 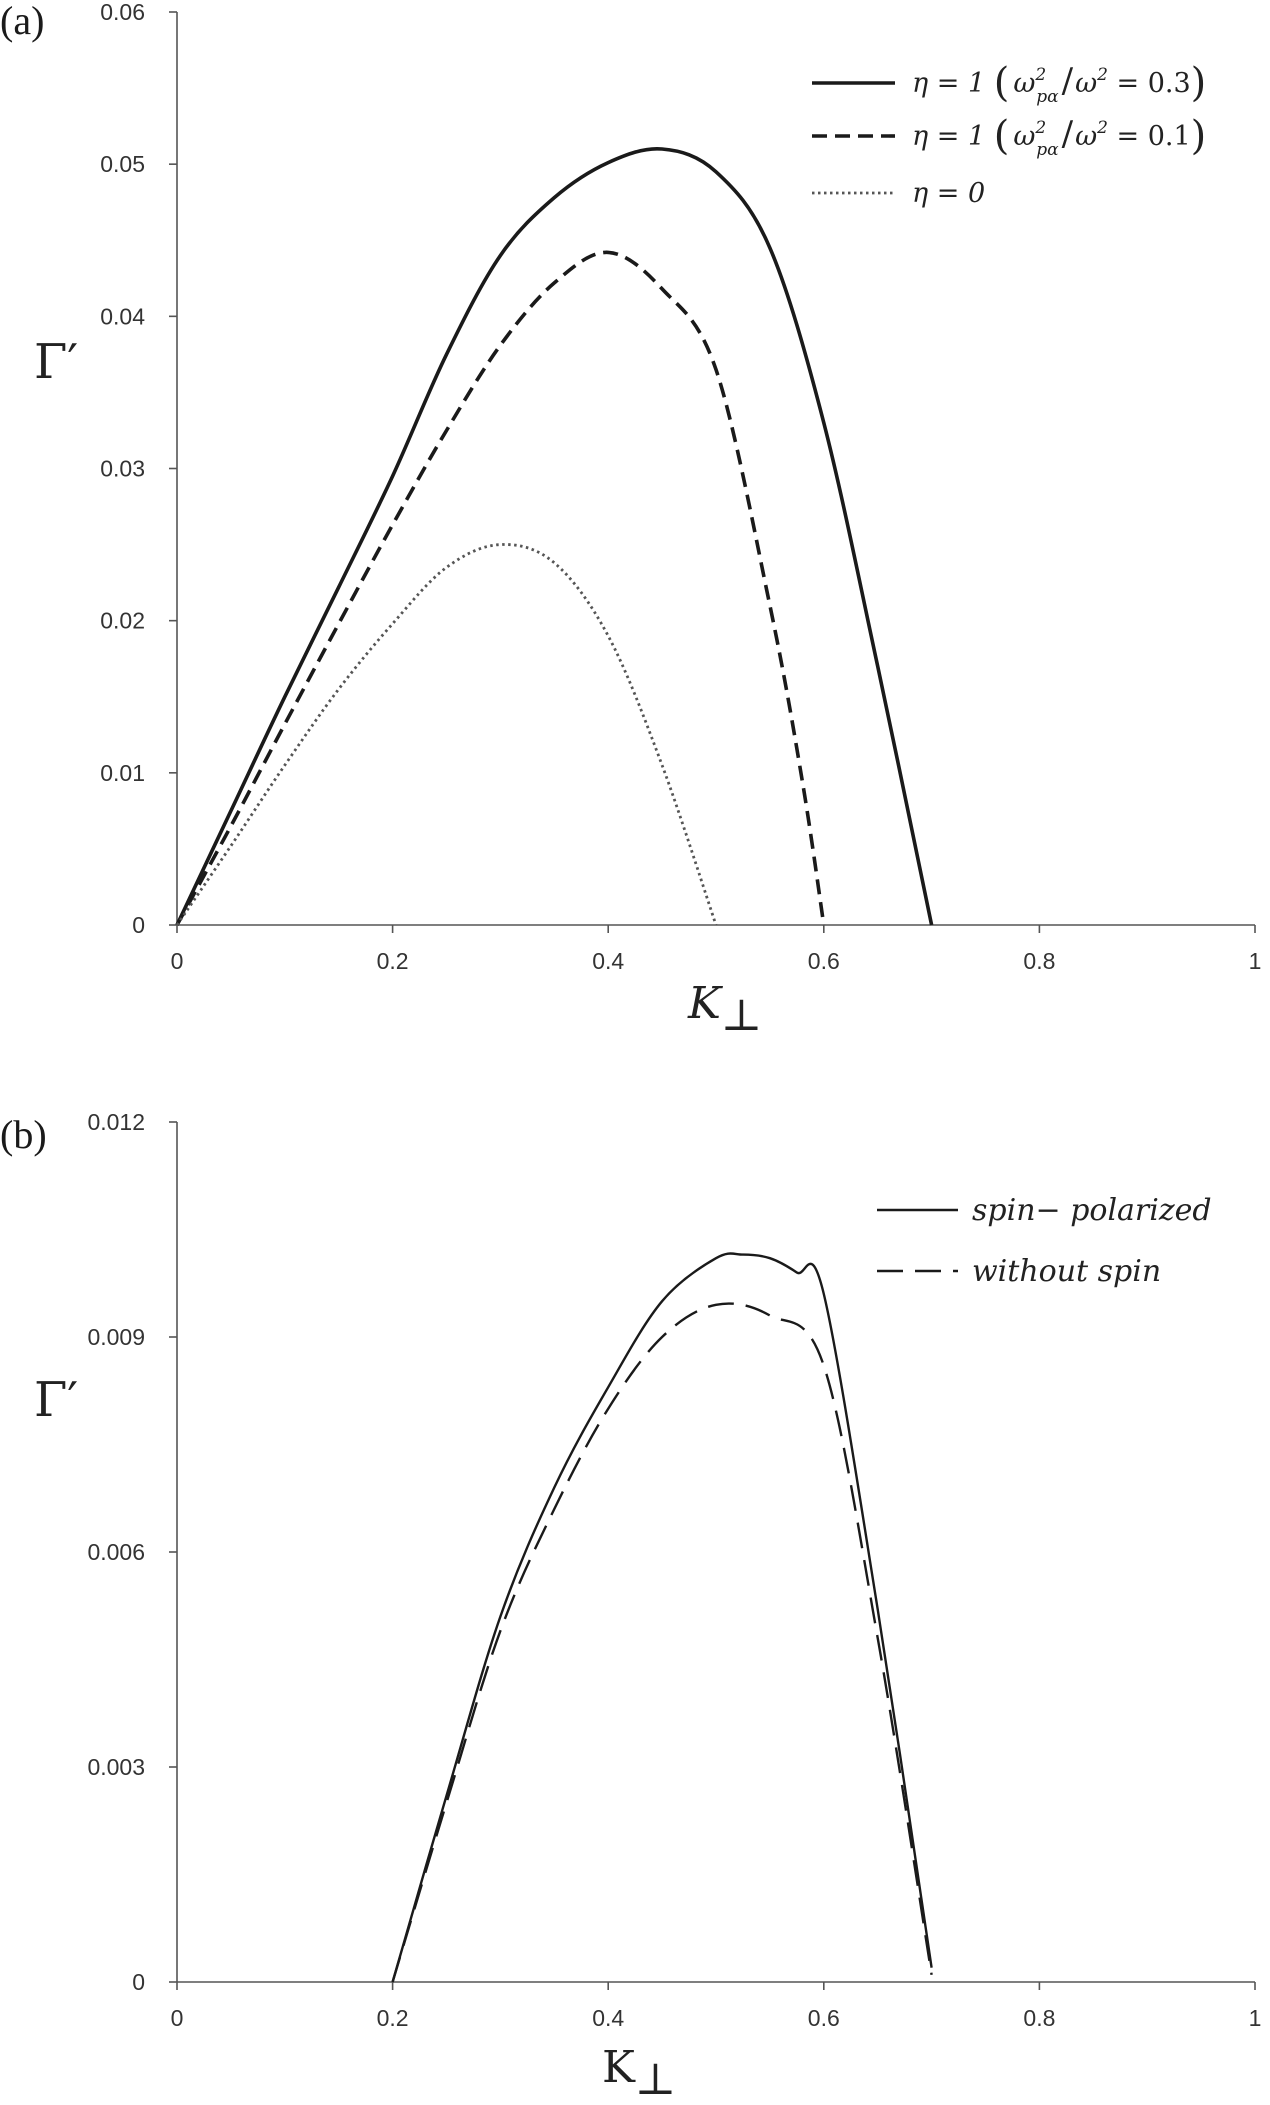 What do you see at coordinates (1086, 136) in the screenshot?
I see `legend-2-omega2: ω` at bounding box center [1086, 136].